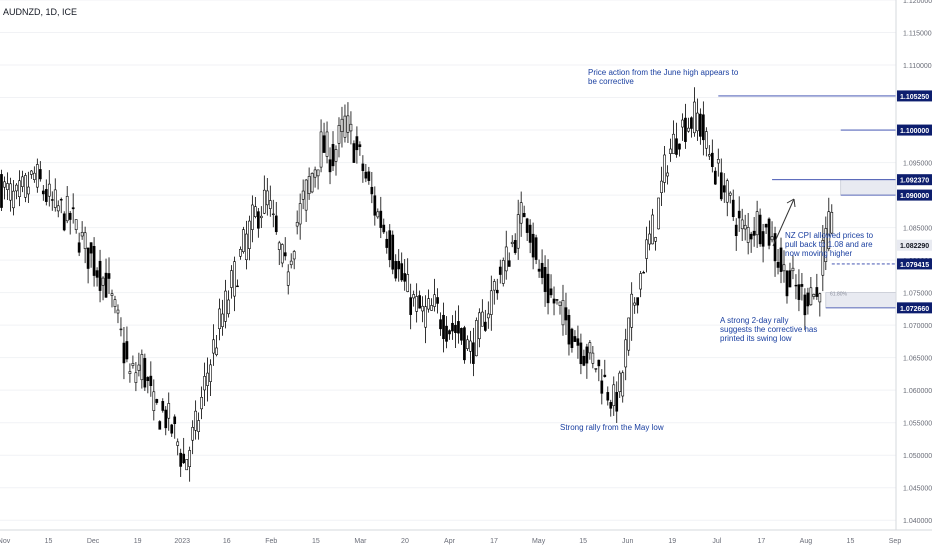 This screenshot has height=555, width=932. I want to click on annotation-may-low: Strong rally from the May low, so click(612, 427).